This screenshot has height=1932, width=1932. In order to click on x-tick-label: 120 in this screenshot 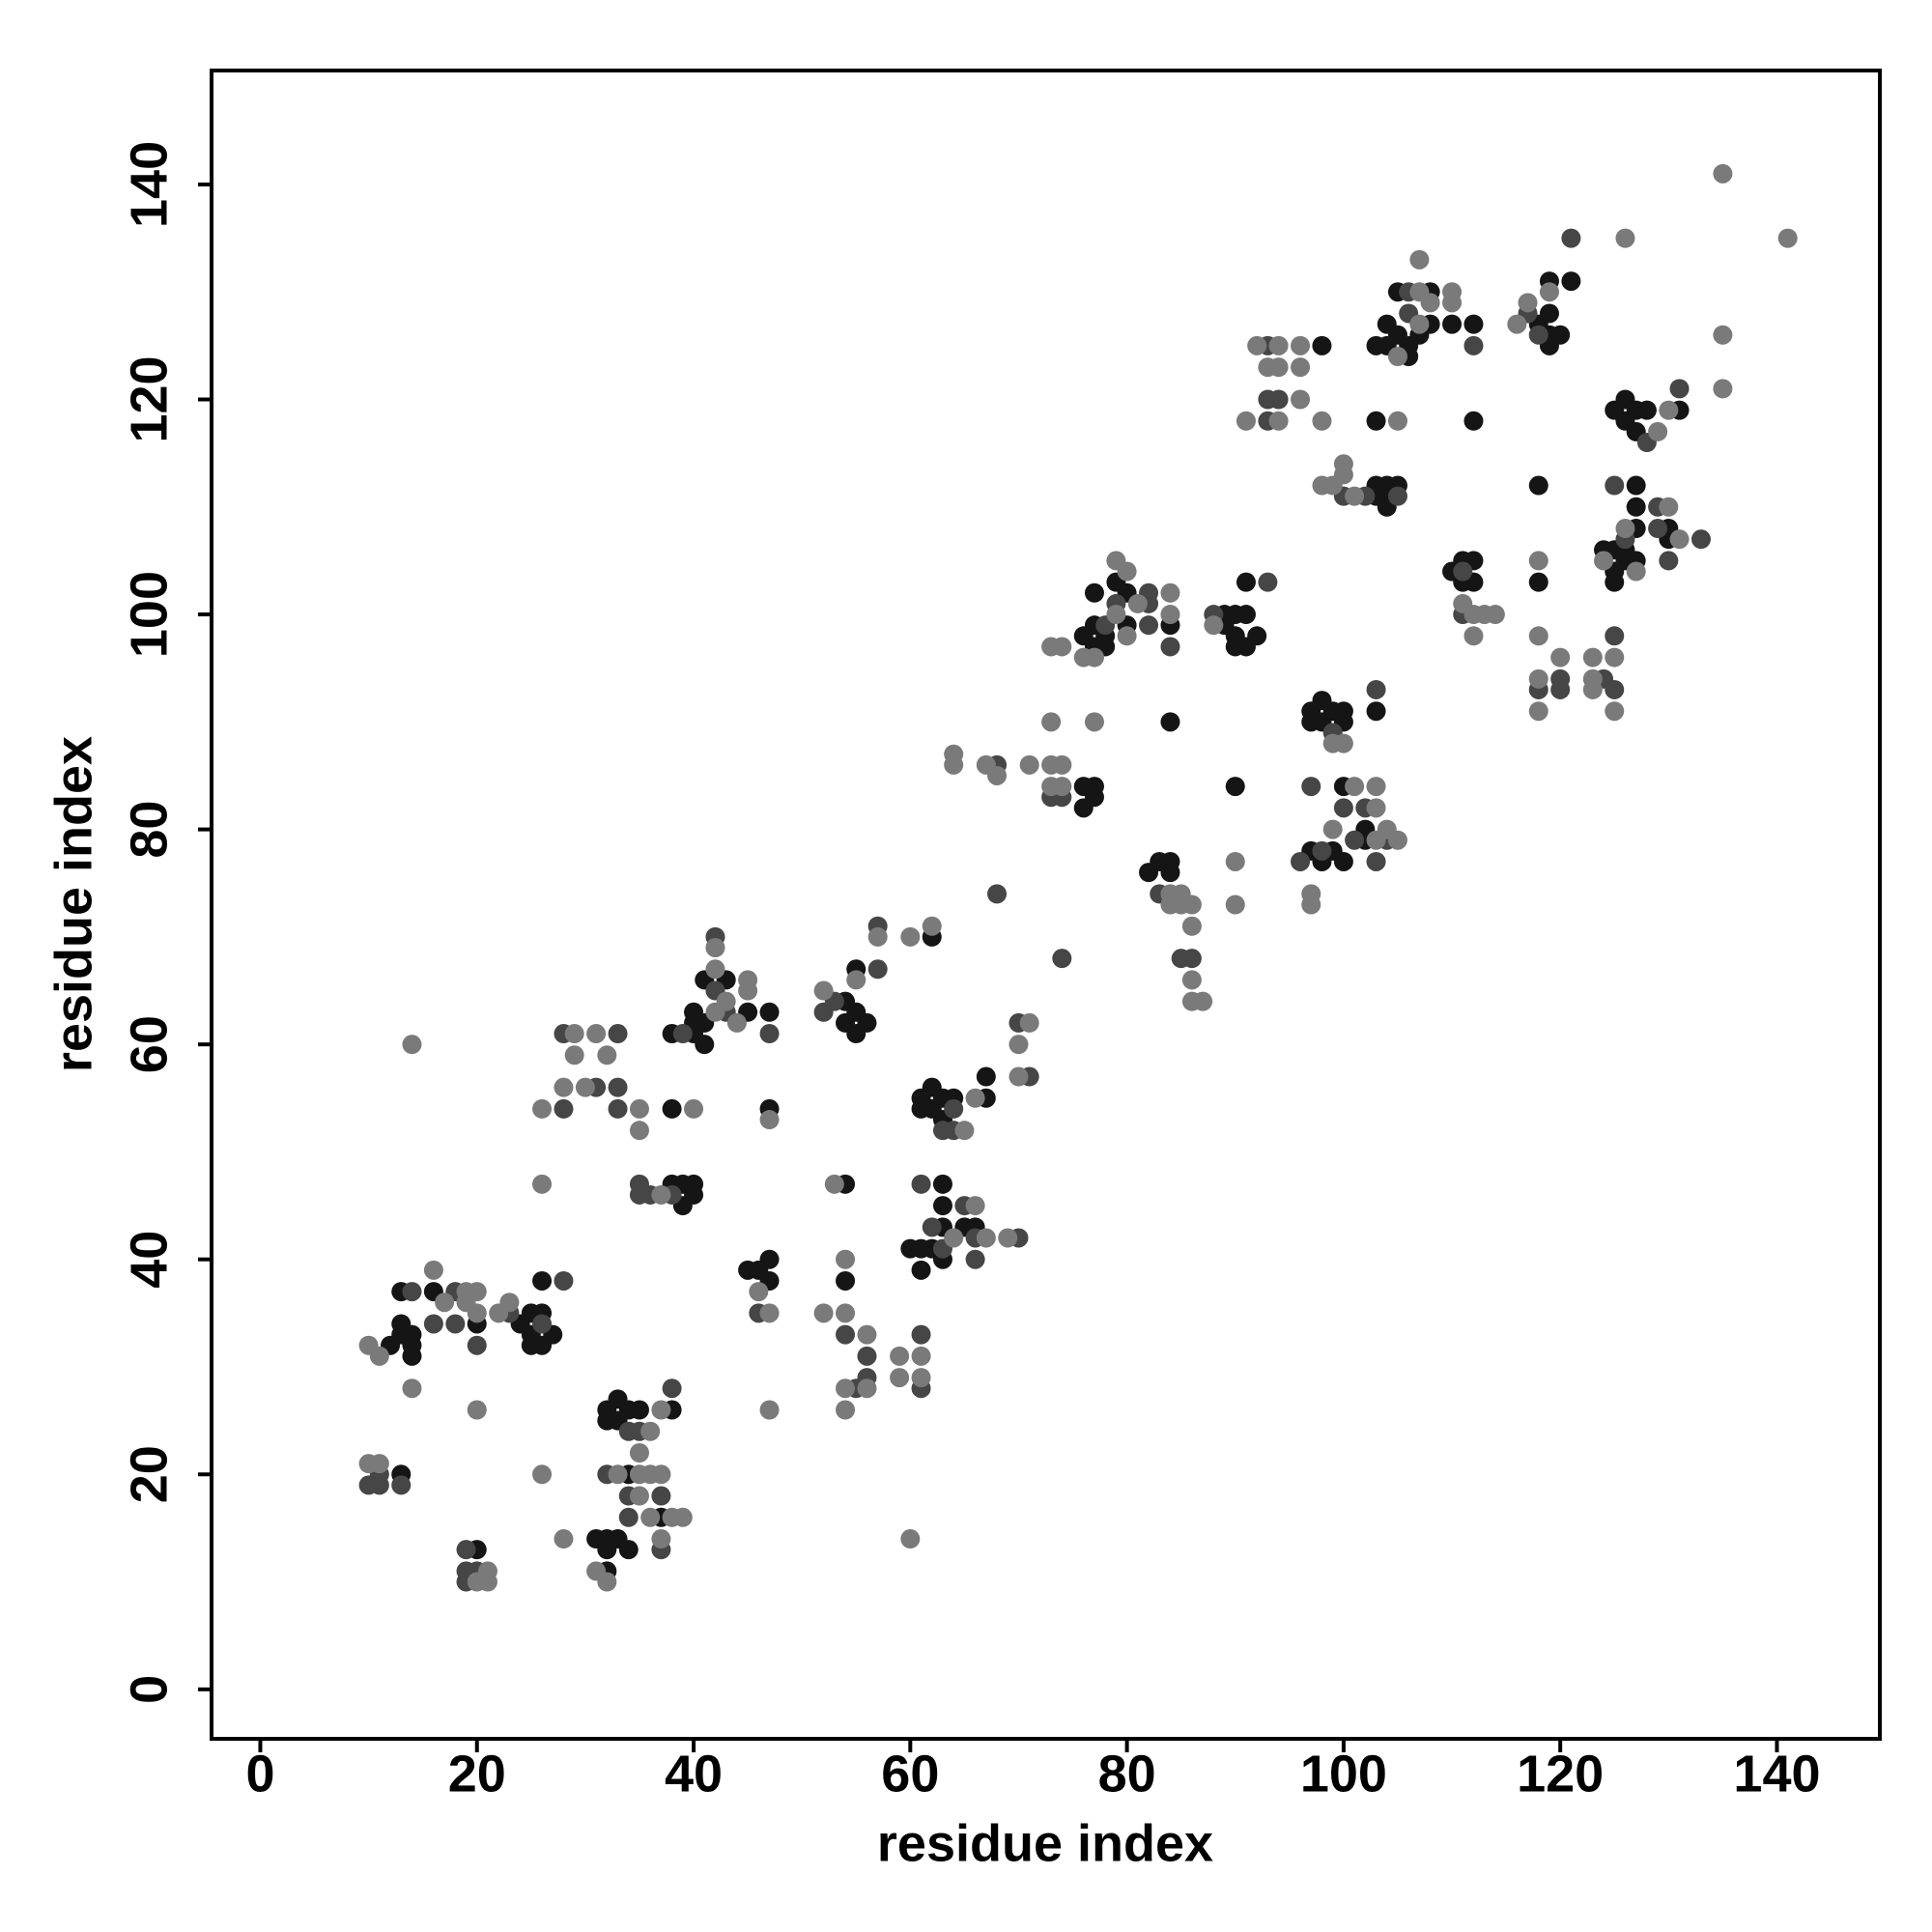, I will do `click(1560, 1774)`.